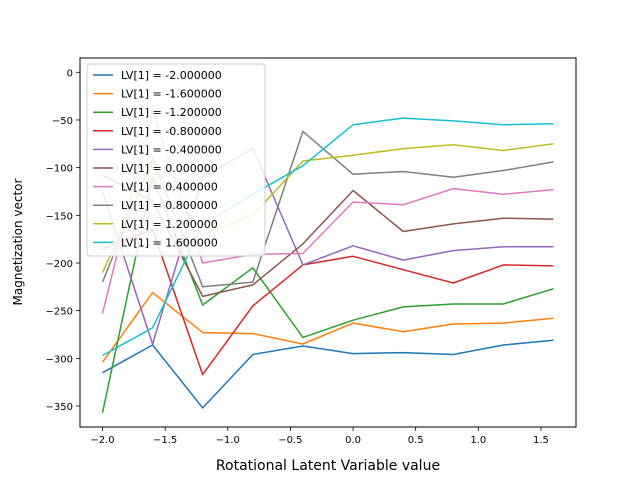  Describe the element at coordinates (59, 264) in the screenshot. I see `y-tick-label: −200` at that location.